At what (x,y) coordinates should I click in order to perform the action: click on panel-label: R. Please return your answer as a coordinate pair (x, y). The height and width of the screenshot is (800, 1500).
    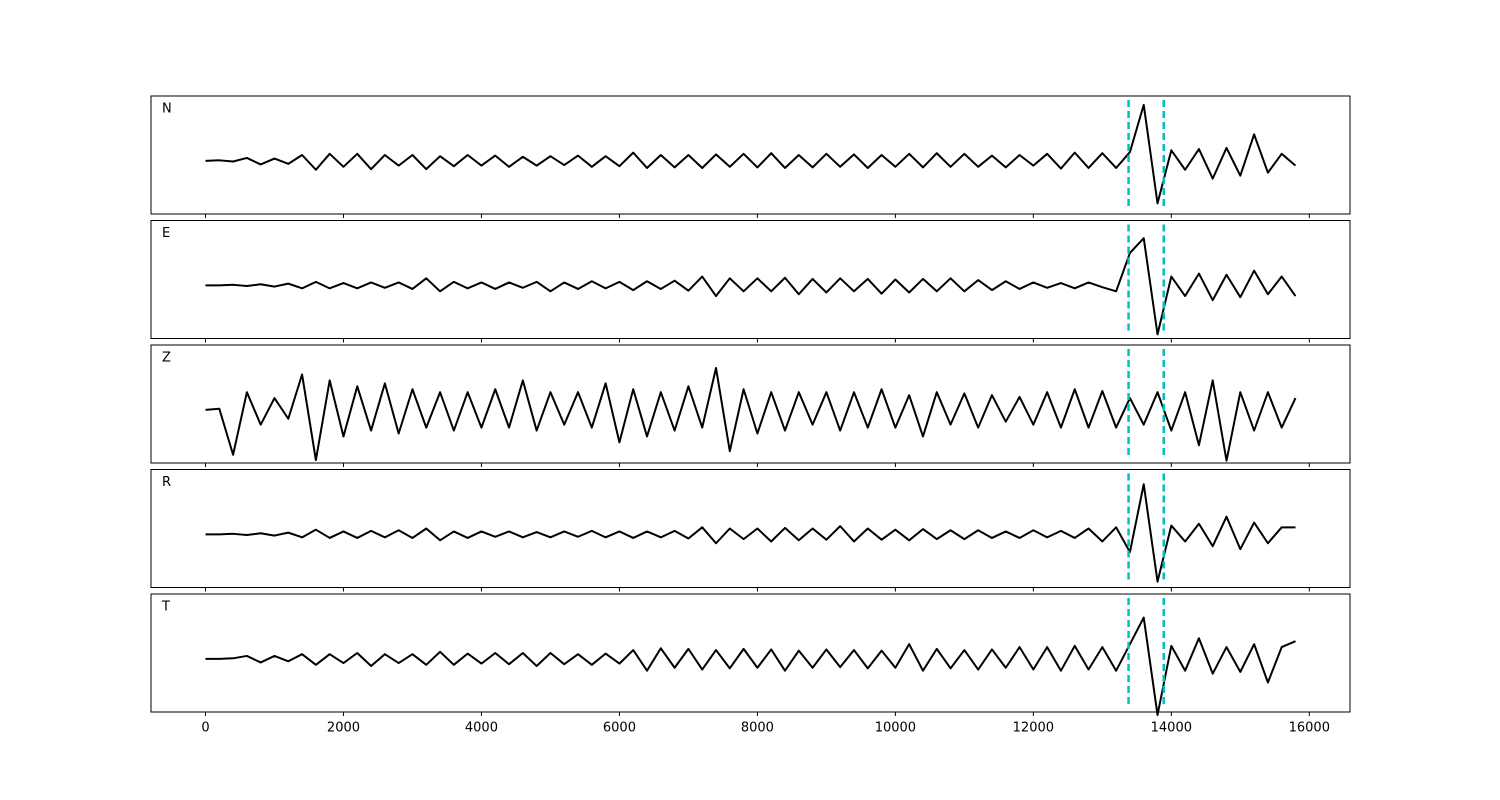
    Looking at the image, I should click on (166, 482).